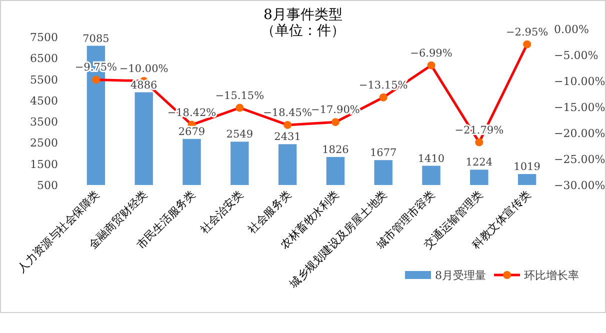  What do you see at coordinates (580, 185) in the screenshot?
I see `y2-tick-label: −30.00%` at bounding box center [580, 185].